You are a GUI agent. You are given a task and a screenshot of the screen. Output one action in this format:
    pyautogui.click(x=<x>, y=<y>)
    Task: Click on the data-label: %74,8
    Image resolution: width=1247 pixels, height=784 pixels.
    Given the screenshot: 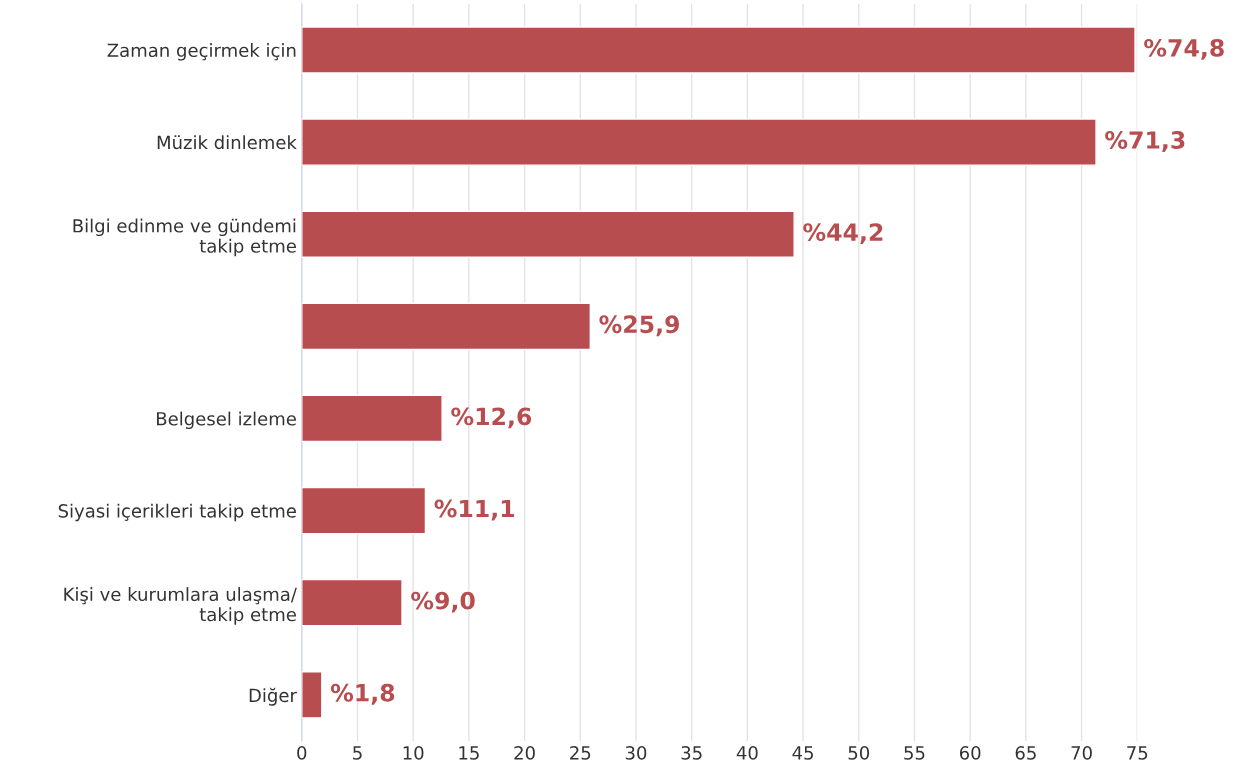 What is the action you would take?
    pyautogui.click(x=1184, y=49)
    